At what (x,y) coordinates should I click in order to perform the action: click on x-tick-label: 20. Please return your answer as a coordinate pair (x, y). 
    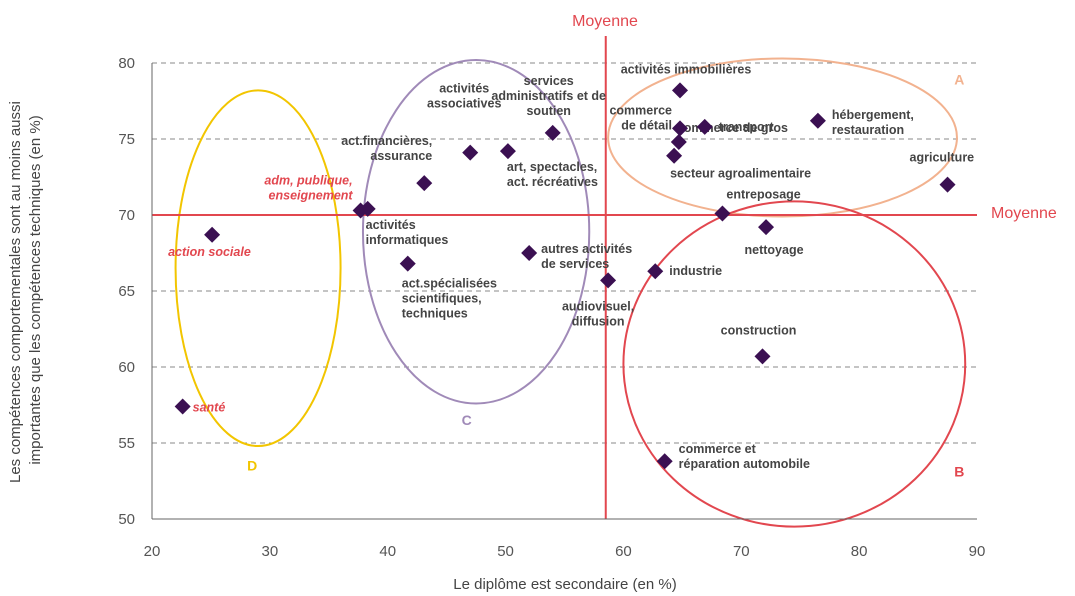
    Looking at the image, I should click on (152, 551).